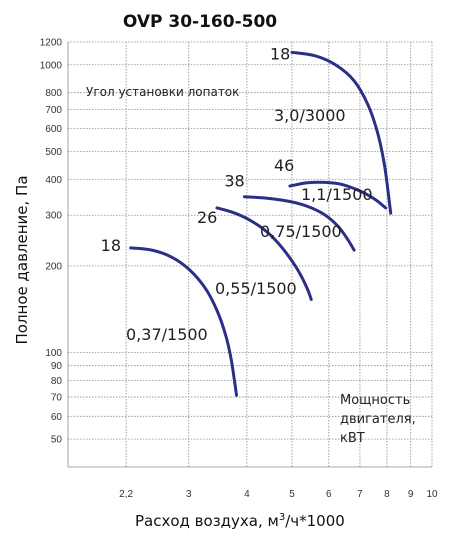 The width and height of the screenshot is (449, 537). I want to click on y-tick-label: 800, so click(53, 93).